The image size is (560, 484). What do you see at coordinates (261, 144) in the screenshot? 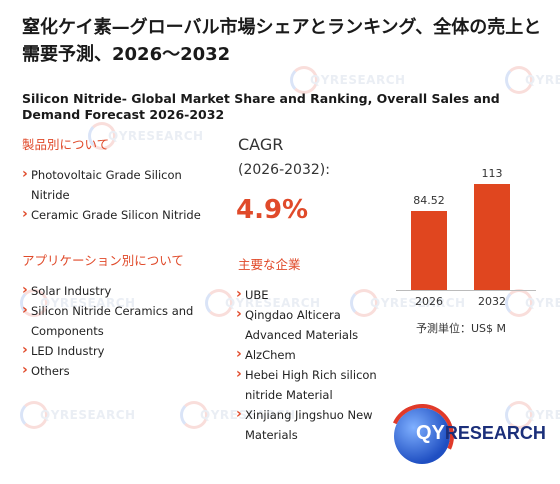
I see `cagr-label: CAGR` at bounding box center [261, 144].